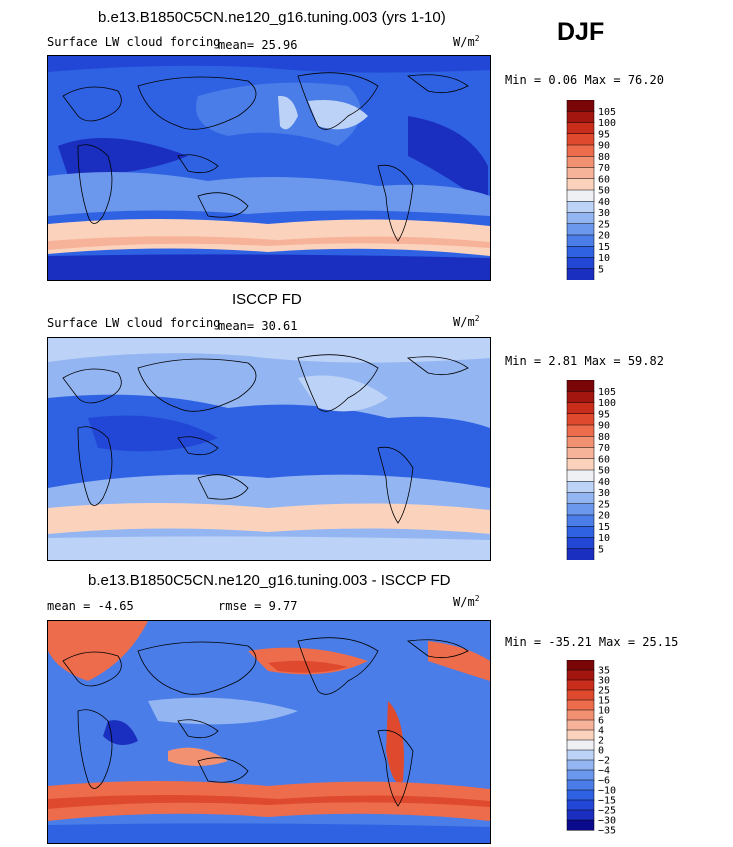  I want to click on panel-1-colorbar-tick-label: 60, so click(604, 179).